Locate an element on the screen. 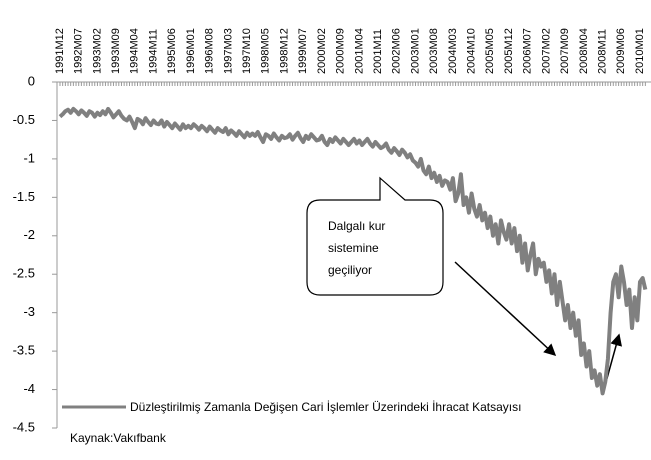 This screenshot has height=460, width=651. x-tick-label: 1991M12 is located at coordinates (60, 51).